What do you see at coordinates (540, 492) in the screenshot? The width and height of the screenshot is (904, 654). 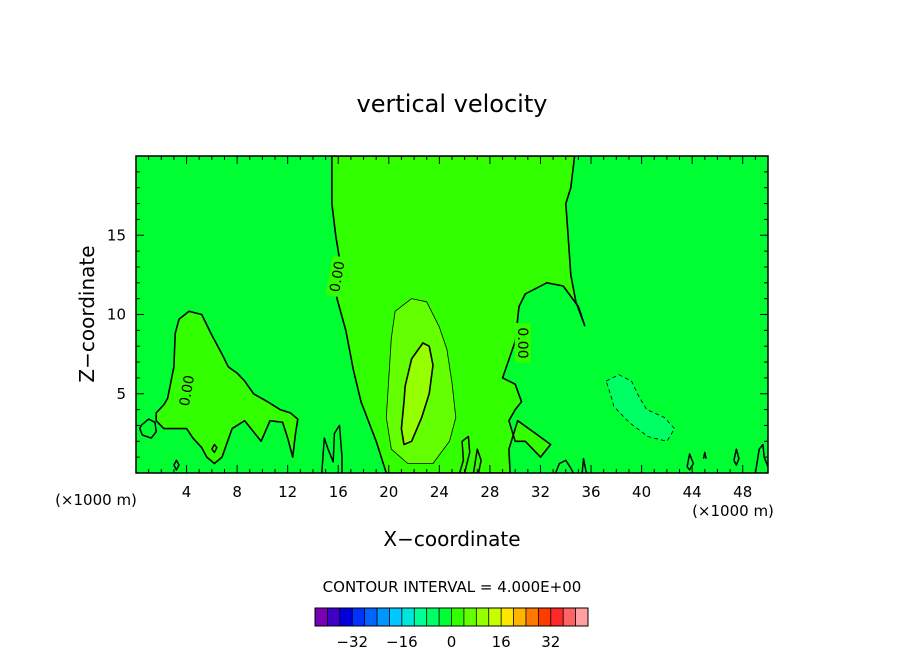 I see `x-tick-label-32: 32` at bounding box center [540, 492].